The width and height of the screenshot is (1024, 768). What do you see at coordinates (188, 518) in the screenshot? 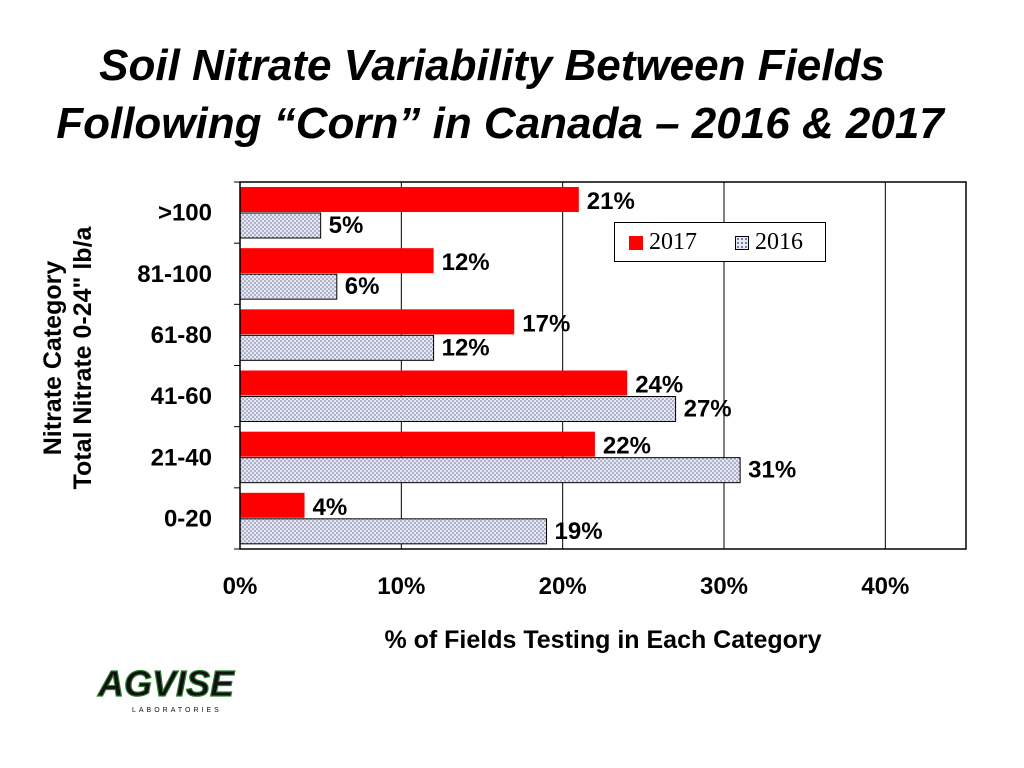
I see `category-label: 0-20` at bounding box center [188, 518].